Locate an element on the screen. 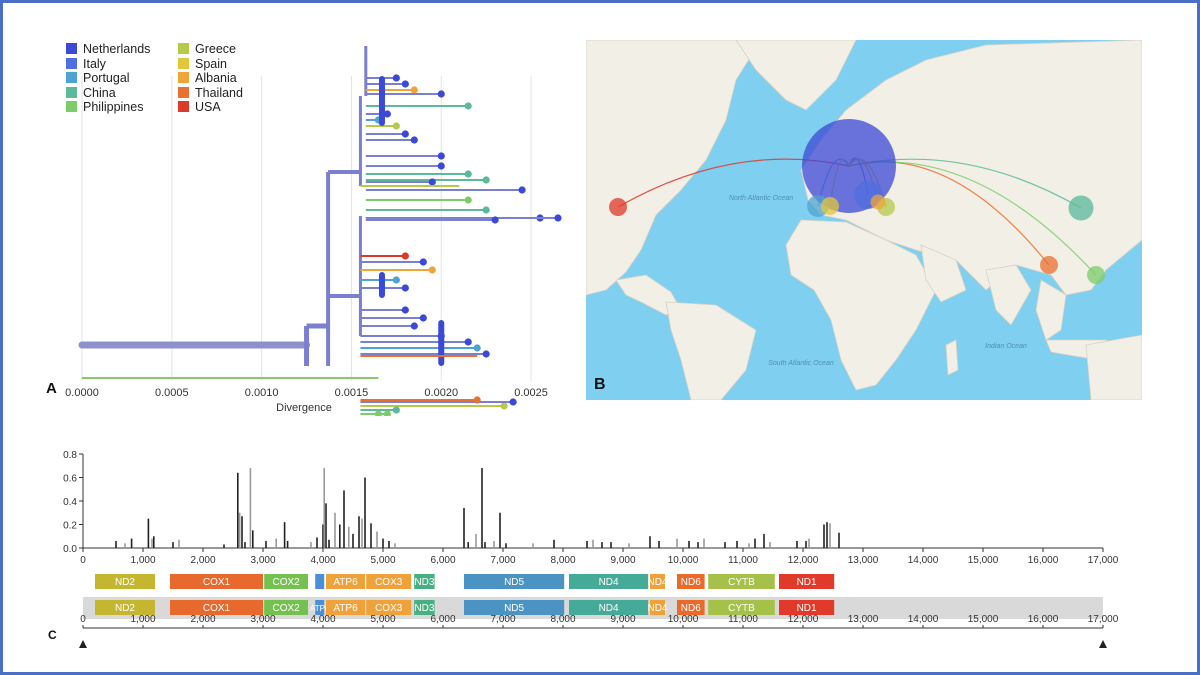 Image resolution: width=1200 pixels, height=675 pixels. gene-label: COX1 is located at coordinates (217, 608).